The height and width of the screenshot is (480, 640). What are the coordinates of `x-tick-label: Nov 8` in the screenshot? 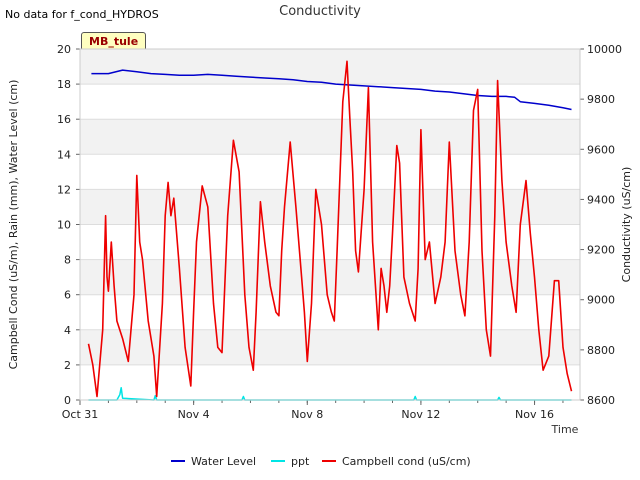 It's located at (307, 414).